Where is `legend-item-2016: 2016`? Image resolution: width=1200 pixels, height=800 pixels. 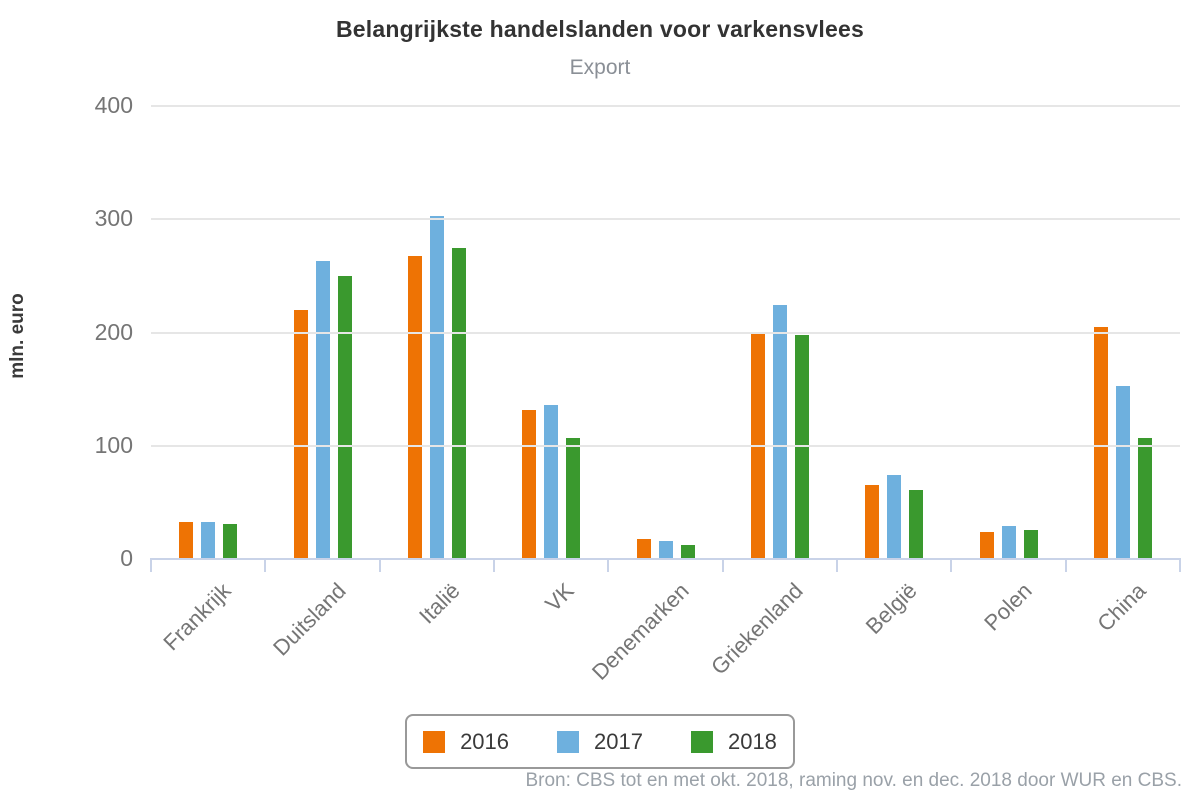
legend-item-2016: 2016 is located at coordinates (466, 742).